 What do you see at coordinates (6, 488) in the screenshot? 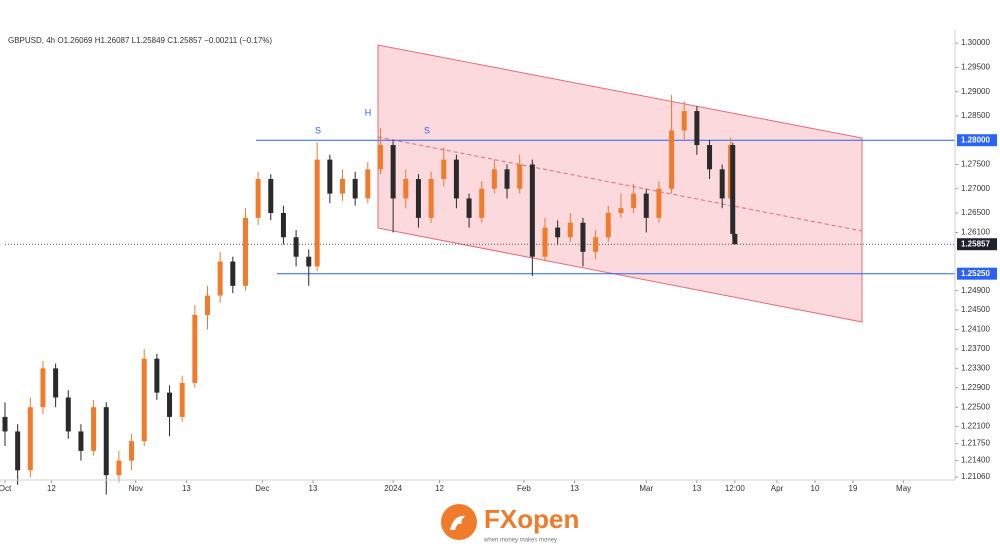
I see `x-tick-label: Oct` at bounding box center [6, 488].